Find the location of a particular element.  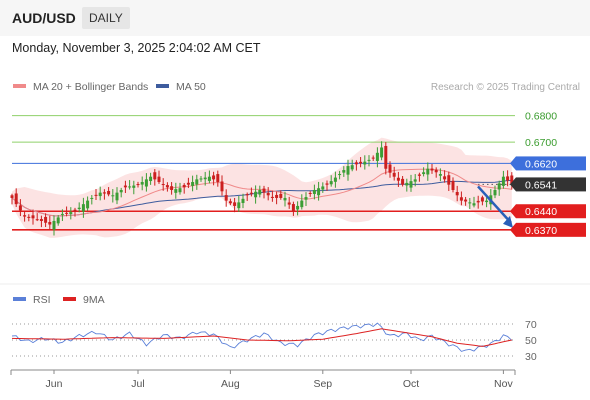

x-tick-jun: Jun is located at coordinates (54, 384).